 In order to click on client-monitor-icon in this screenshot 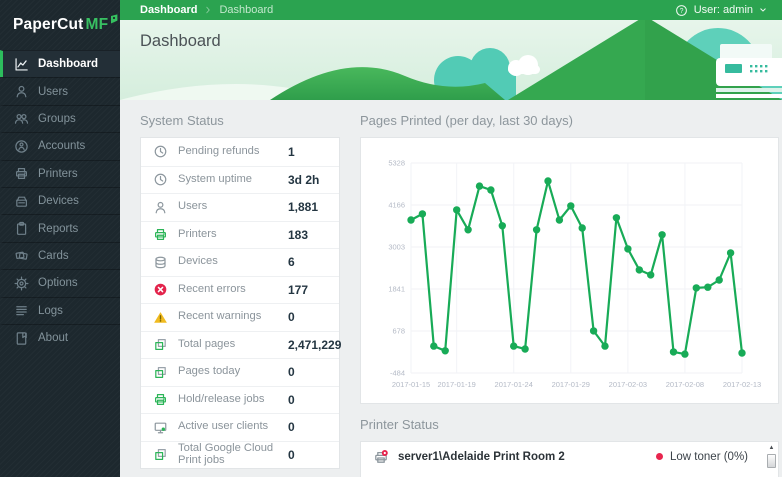, I will do `click(160, 427)`.